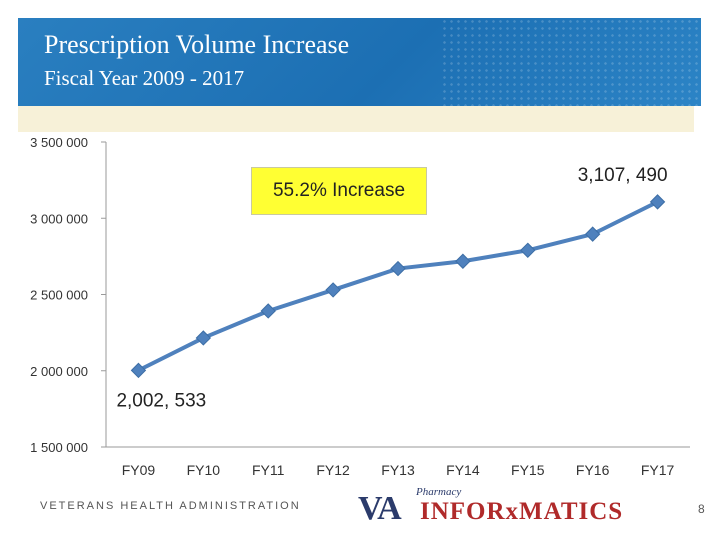  I want to click on page-number: 8, so click(701, 509).